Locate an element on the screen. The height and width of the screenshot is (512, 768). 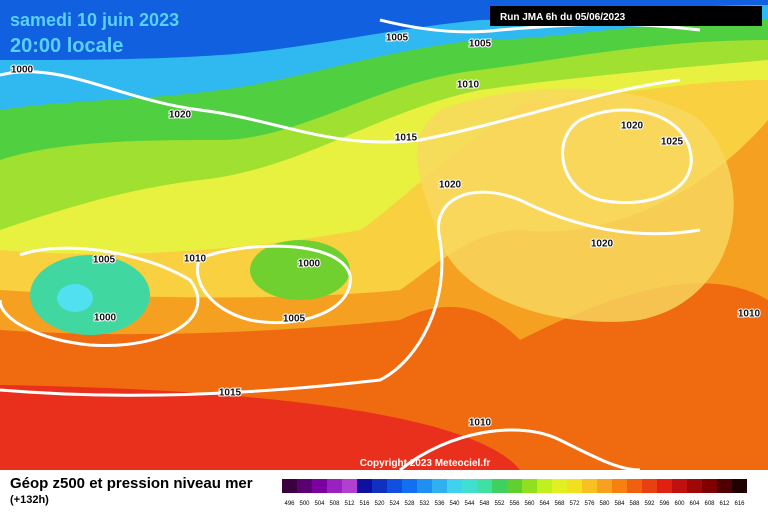
scale-label: 500 is located at coordinates (304, 504).